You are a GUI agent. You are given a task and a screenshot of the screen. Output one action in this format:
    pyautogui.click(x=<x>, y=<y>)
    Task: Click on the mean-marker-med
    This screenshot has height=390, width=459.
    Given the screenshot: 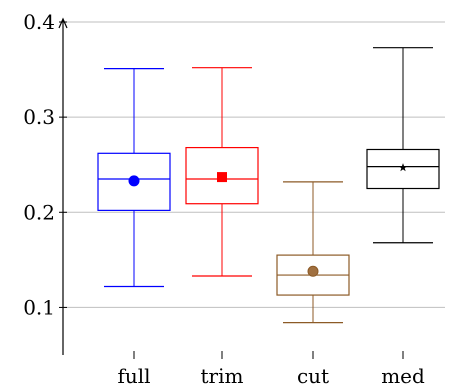 What is the action you would take?
    pyautogui.click(x=403, y=167)
    